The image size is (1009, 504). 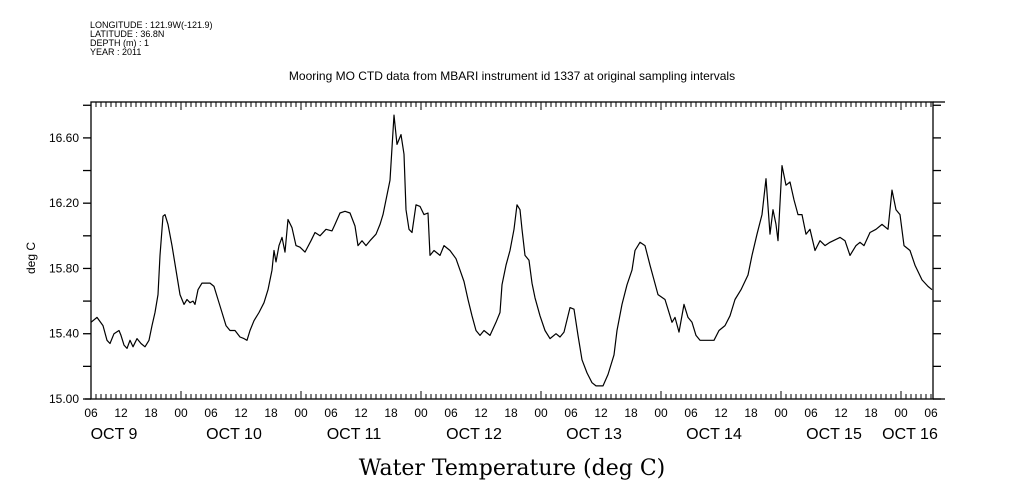 I want to click on header-depth: DEPTH (m) : 1, so click(x=120, y=43).